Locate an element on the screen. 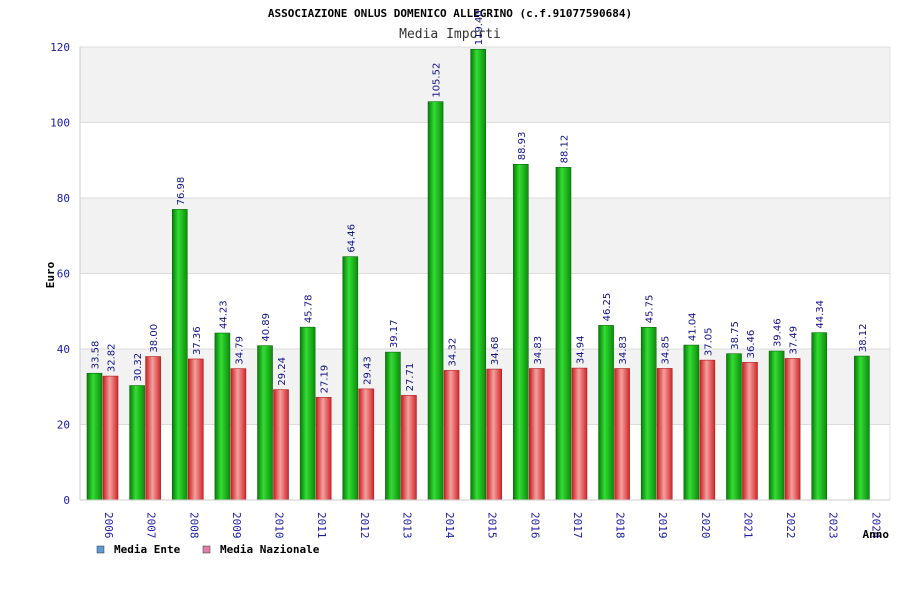  legend-label-media-nazionale: Media Nazionale is located at coordinates (270, 549).